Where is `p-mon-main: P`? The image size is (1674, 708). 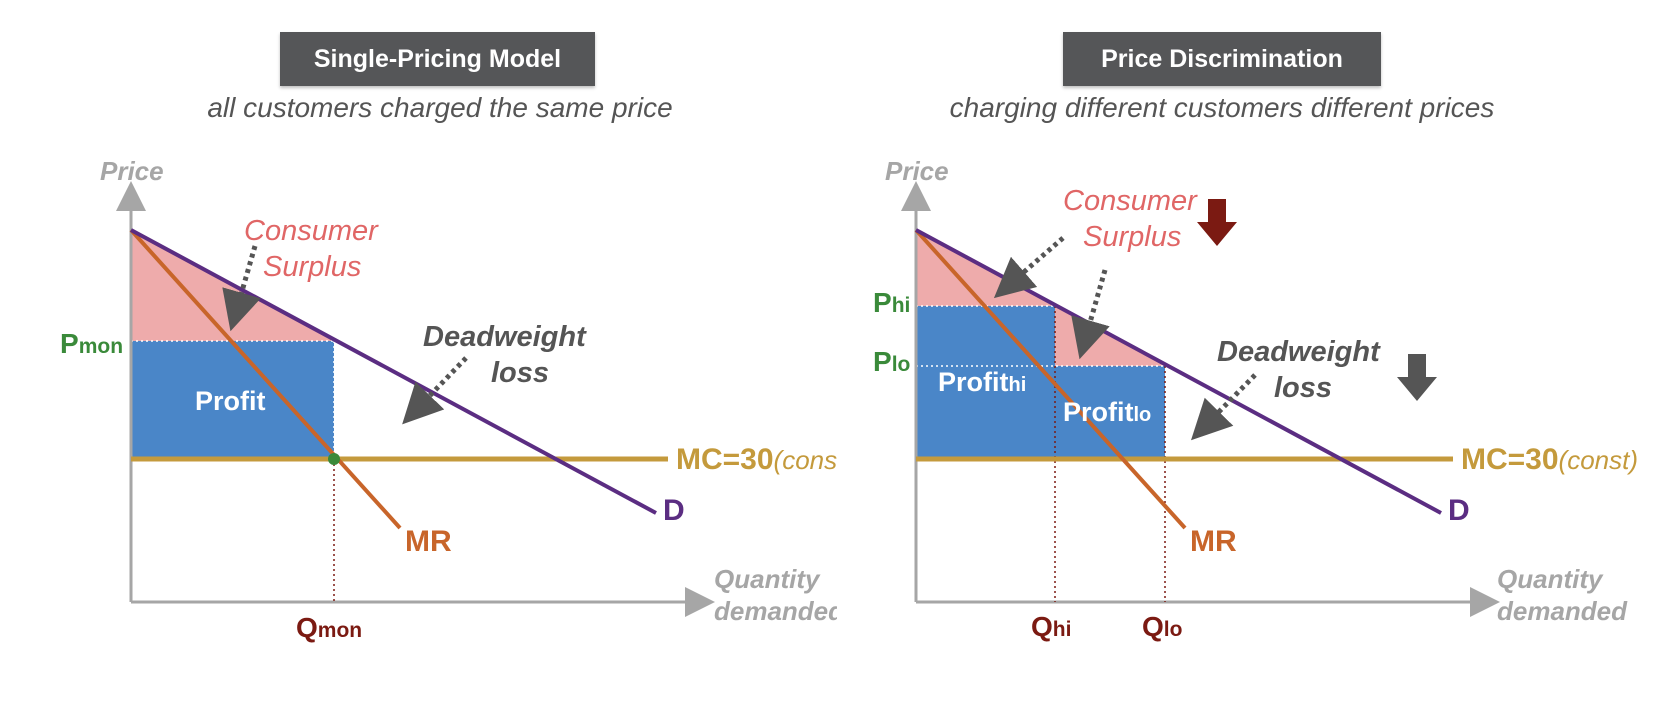
p-mon-main: P is located at coordinates (69, 343).